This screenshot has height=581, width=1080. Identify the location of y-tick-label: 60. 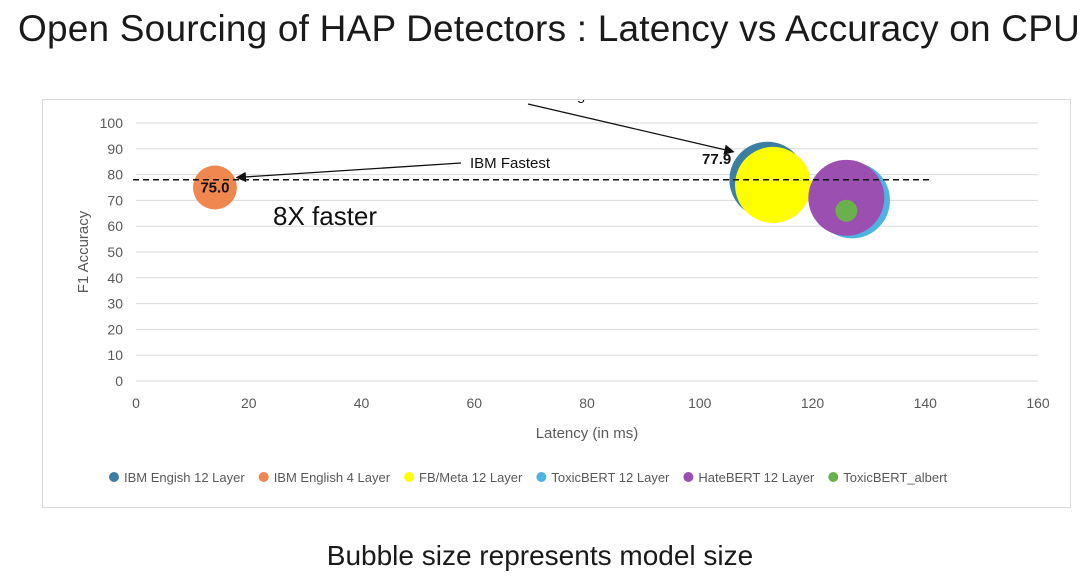
(115, 226).